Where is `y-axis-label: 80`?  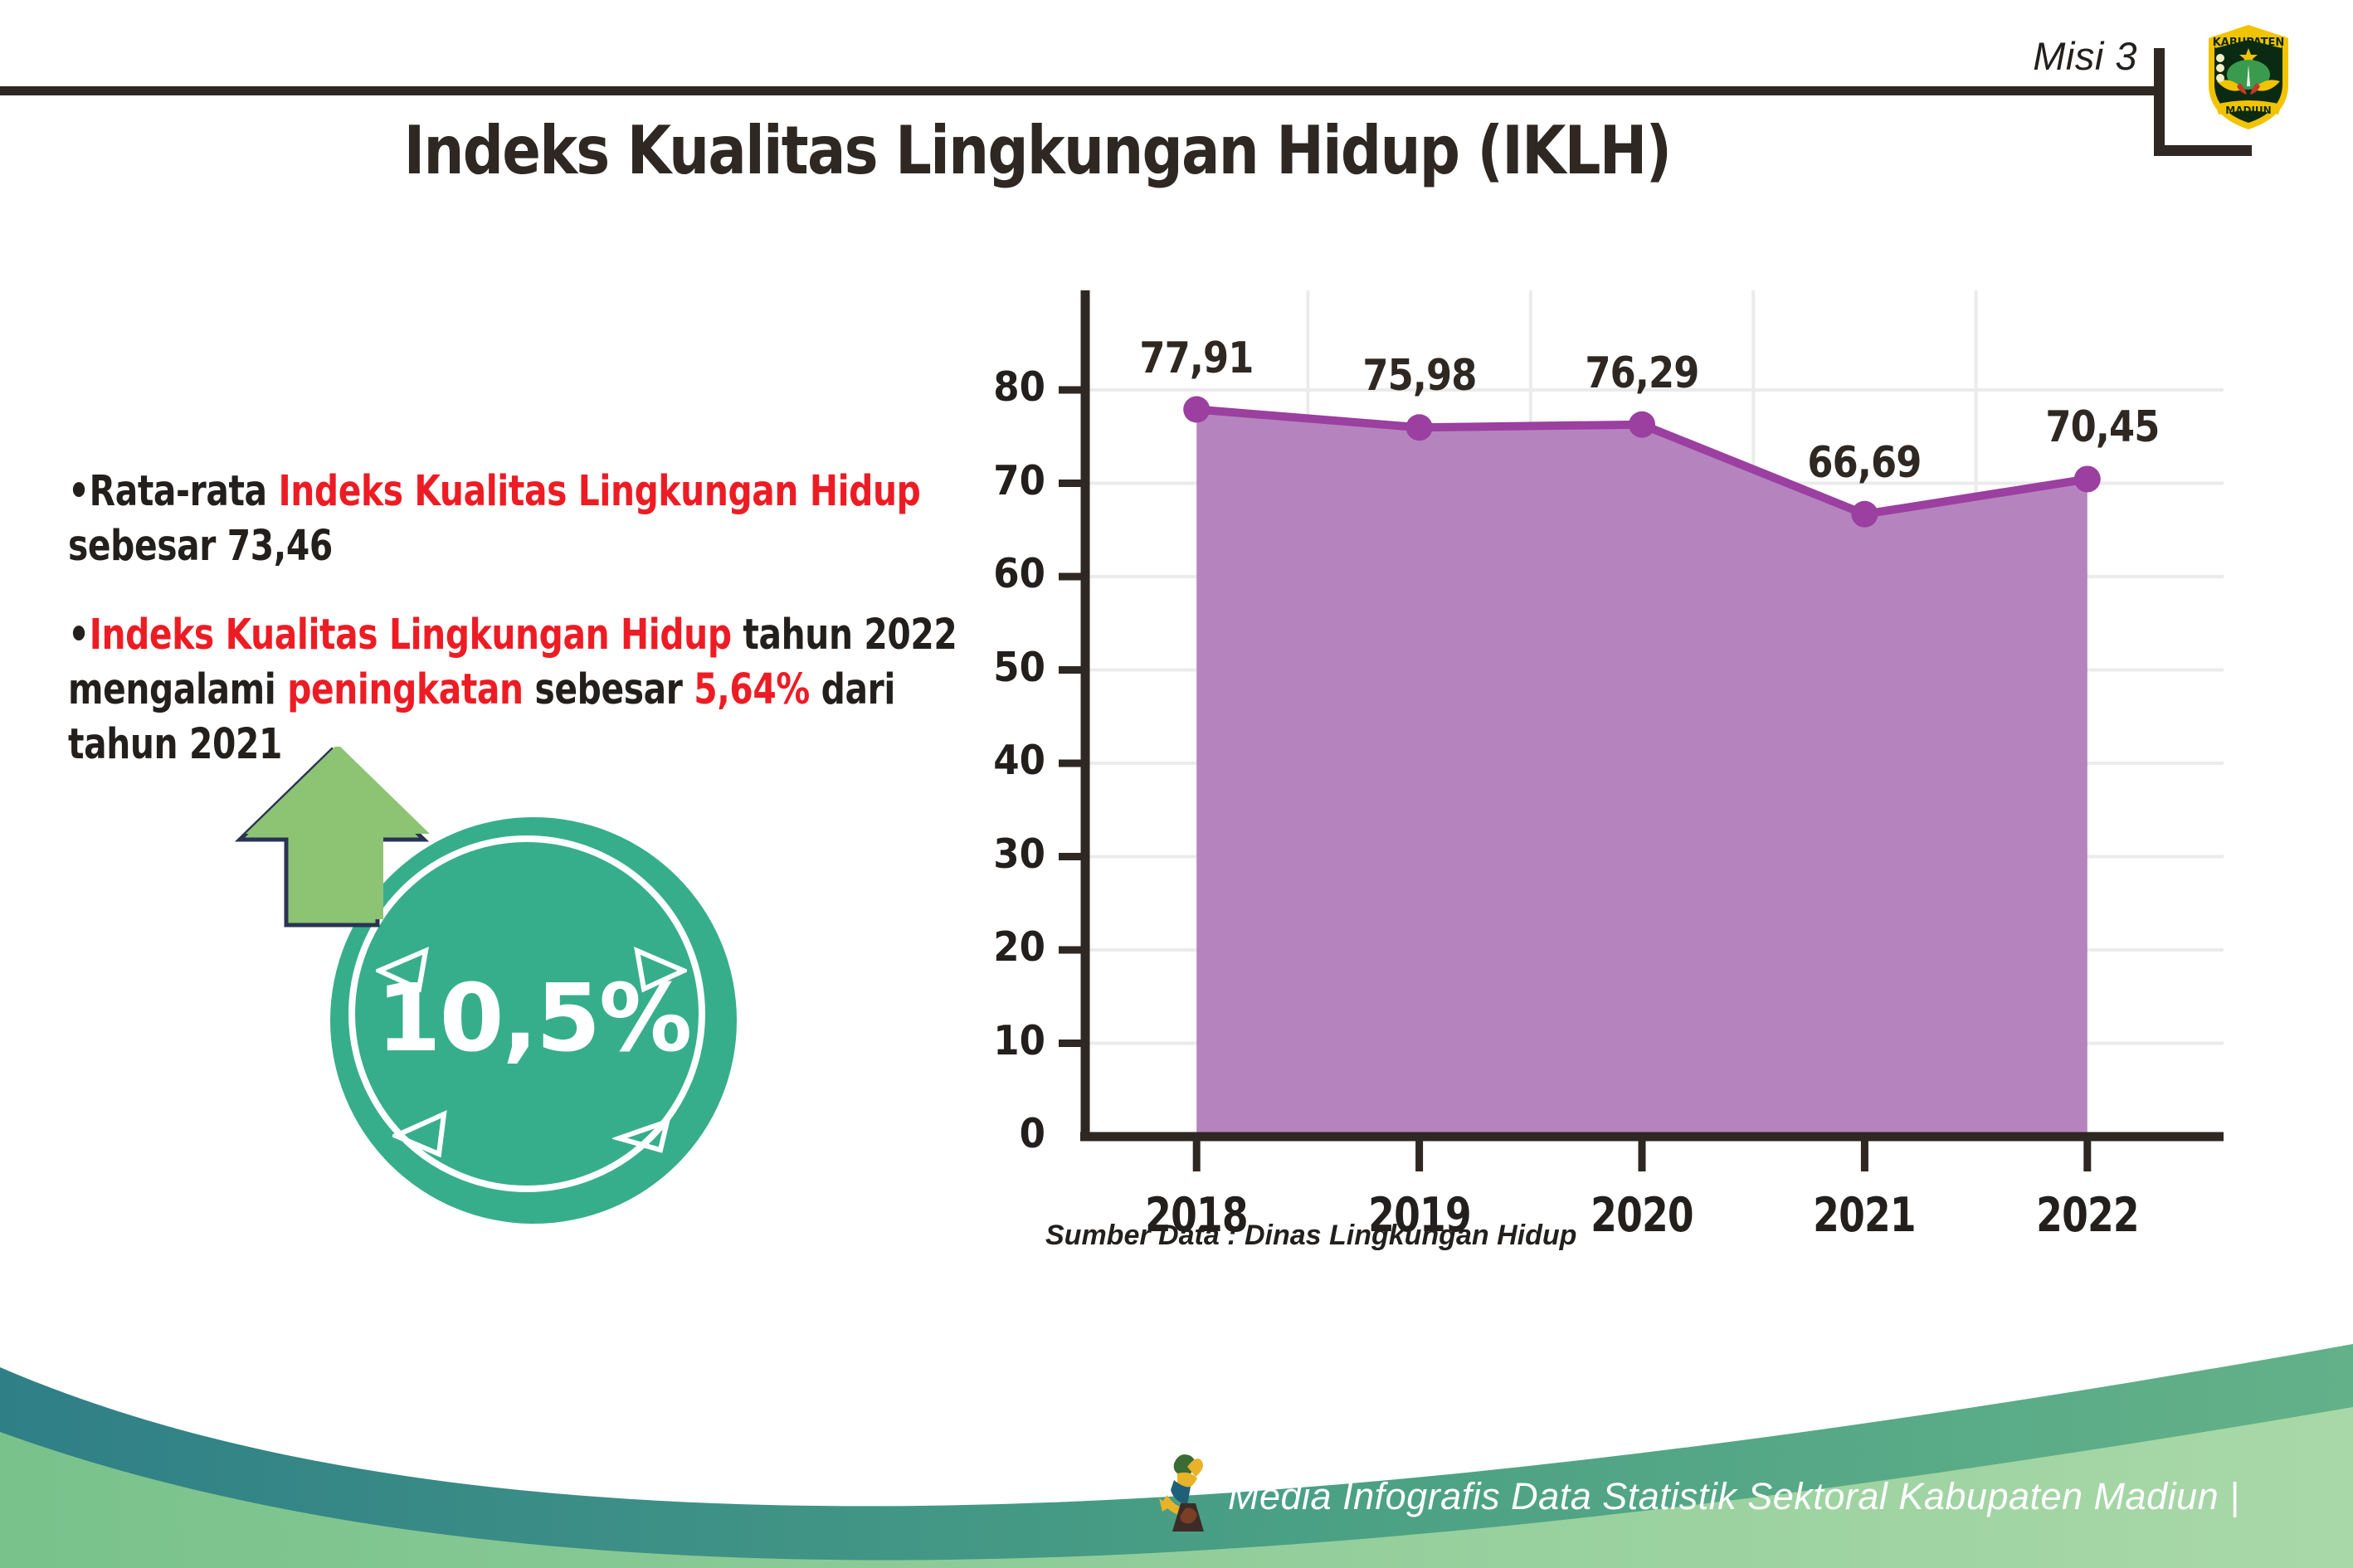 y-axis-label: 80 is located at coordinates (1019, 387).